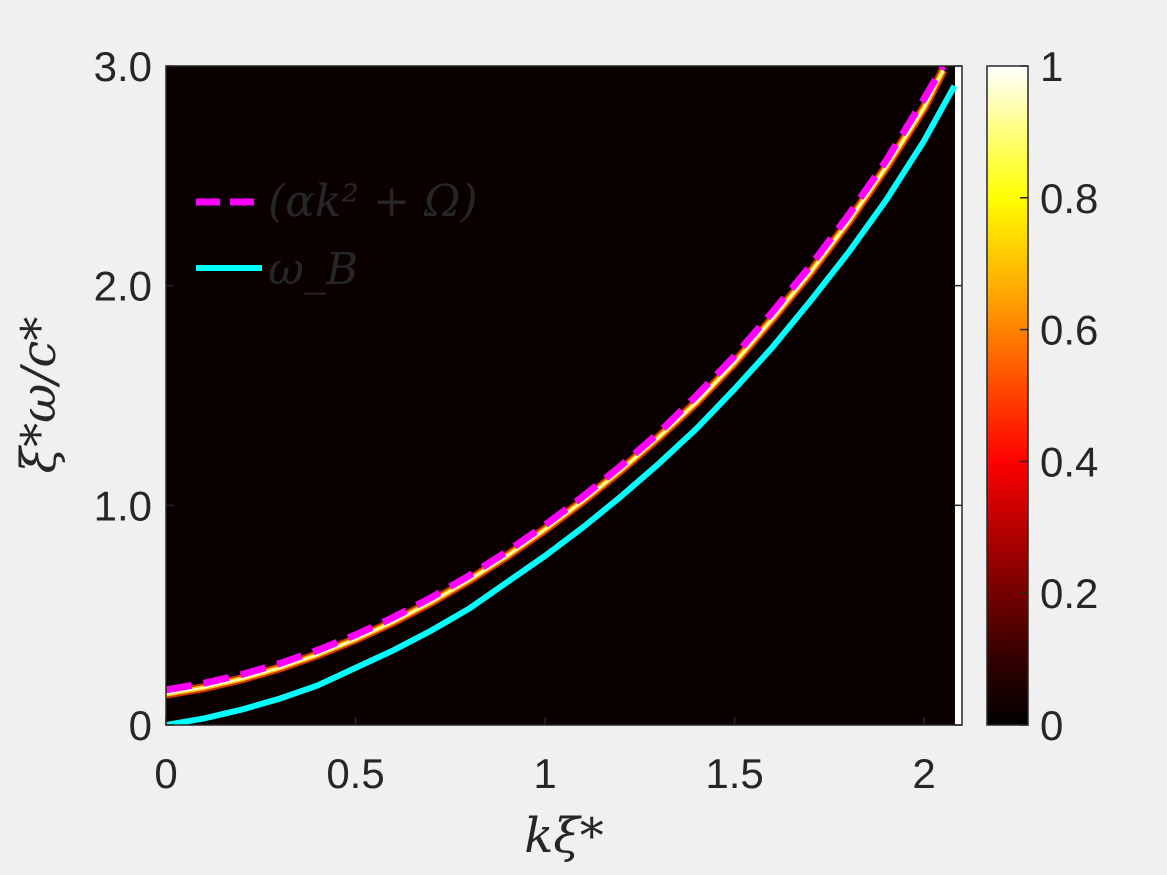  What do you see at coordinates (1051, 725) in the screenshot?
I see `colorbar-tick-label: 0` at bounding box center [1051, 725].